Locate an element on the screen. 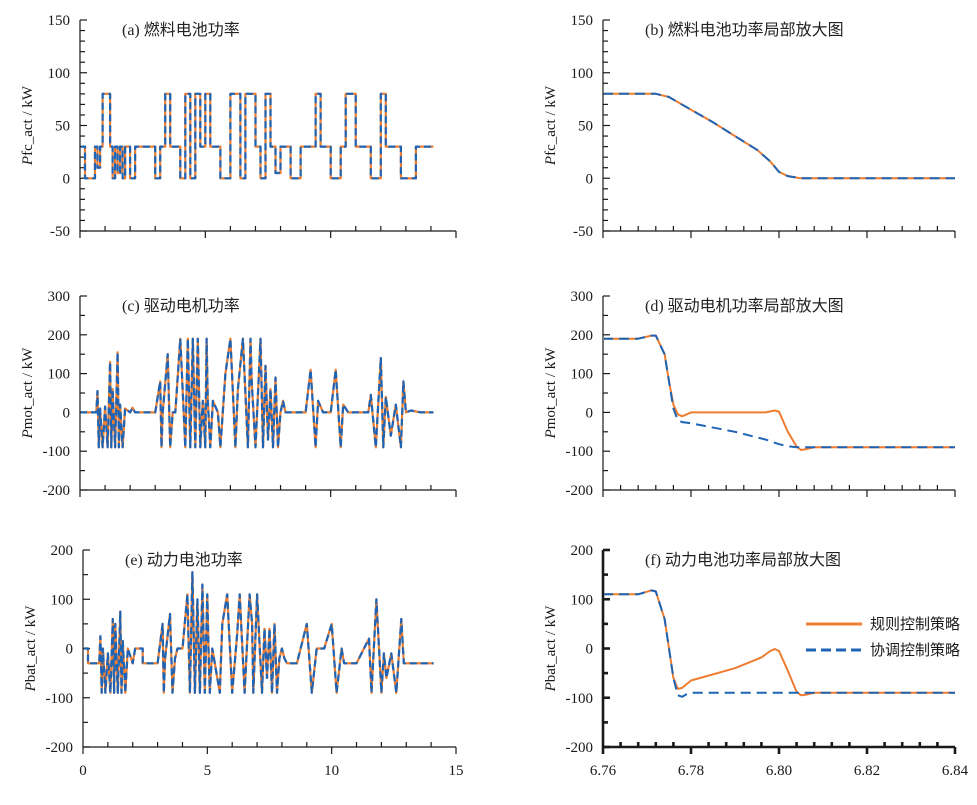 Image resolution: width=977 pixels, height=805 pixels. panel-title: (f) 动力电池功率局部放大图 is located at coordinates (743, 560).